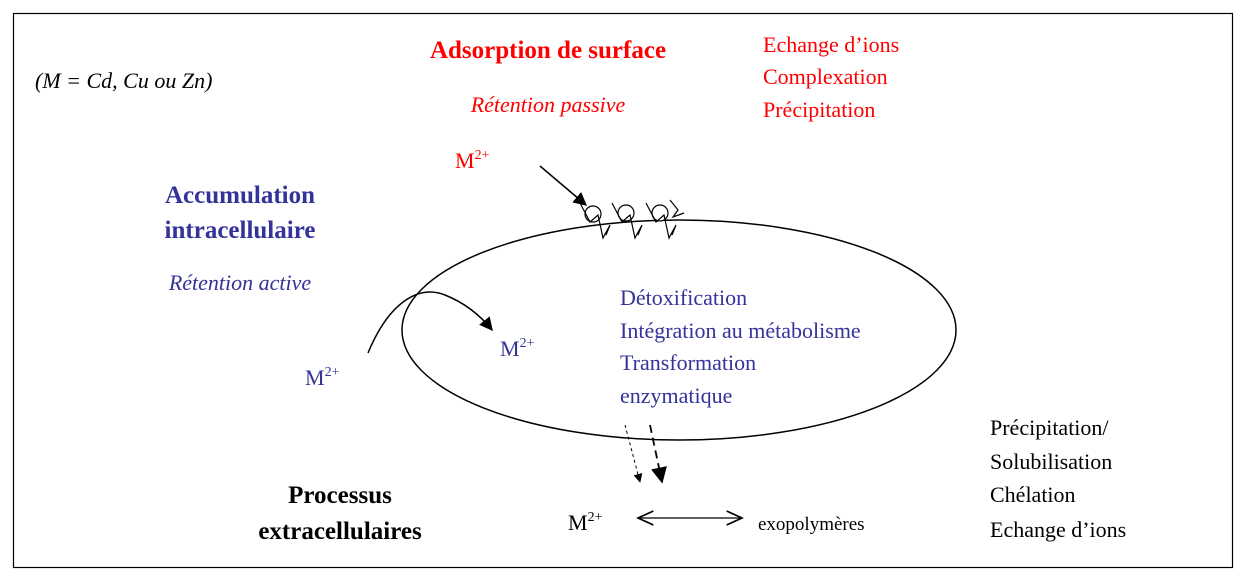 This screenshot has height=569, width=1234. What do you see at coordinates (340, 495) in the screenshot?
I see `extracellular-title: Processus` at bounding box center [340, 495].